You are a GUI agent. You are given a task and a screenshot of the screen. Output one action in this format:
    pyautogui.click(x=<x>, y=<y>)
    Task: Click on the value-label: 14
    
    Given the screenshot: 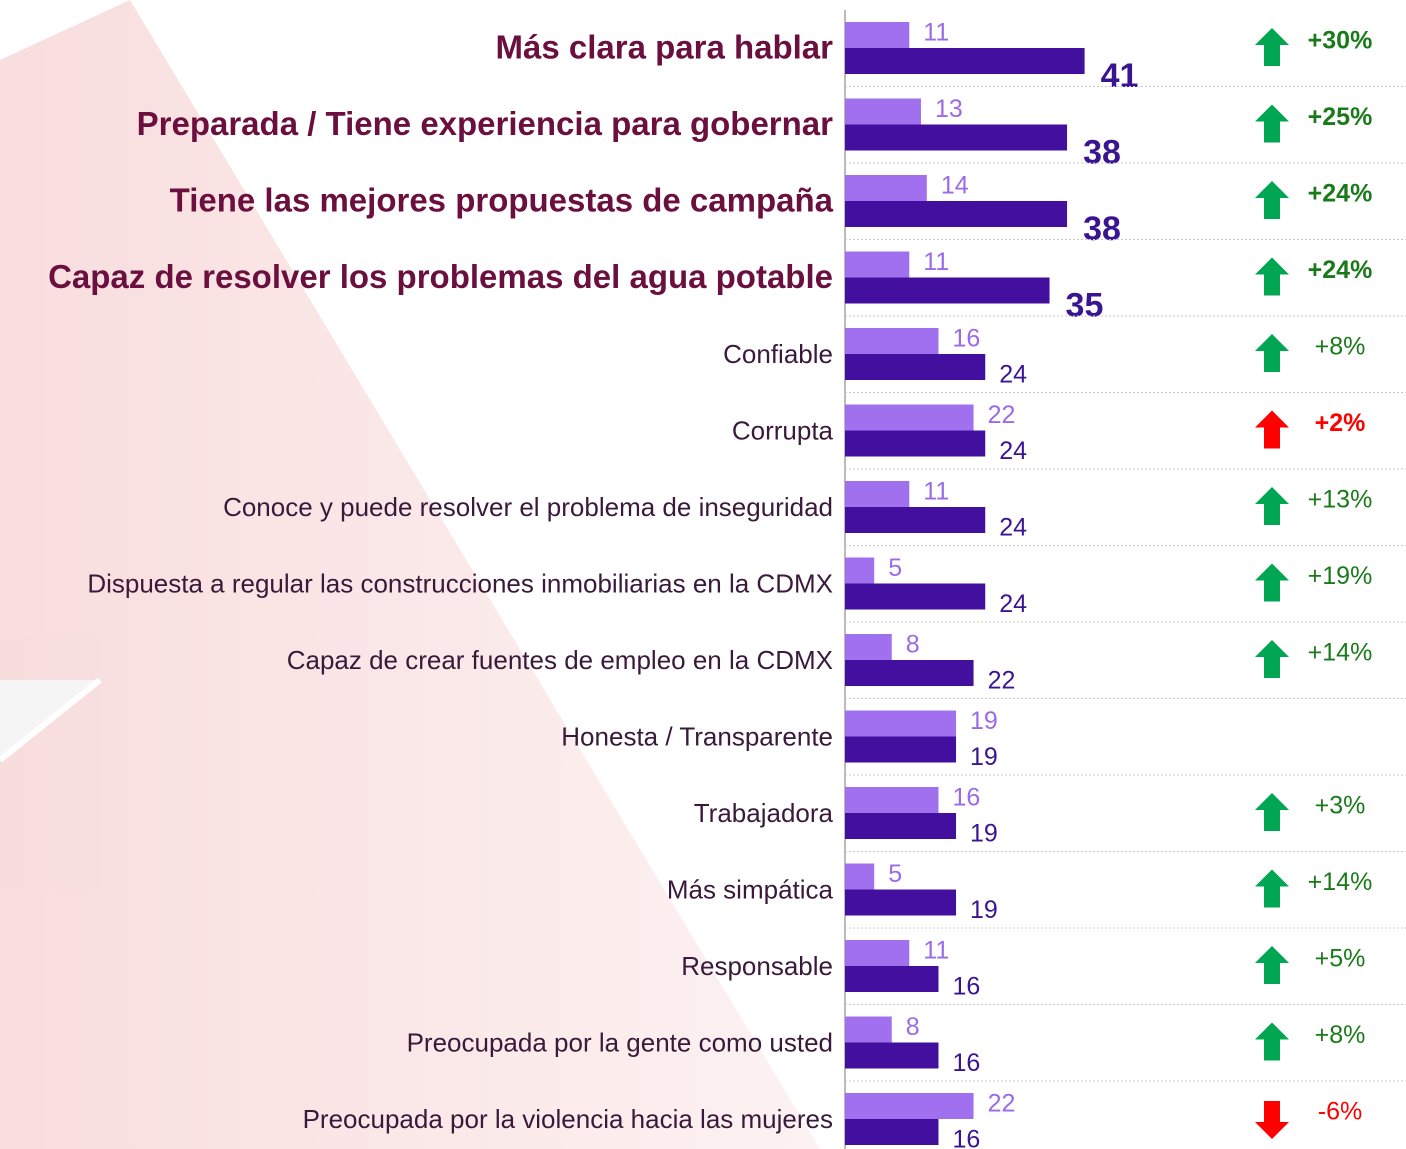 What is the action you would take?
    pyautogui.click(x=955, y=186)
    